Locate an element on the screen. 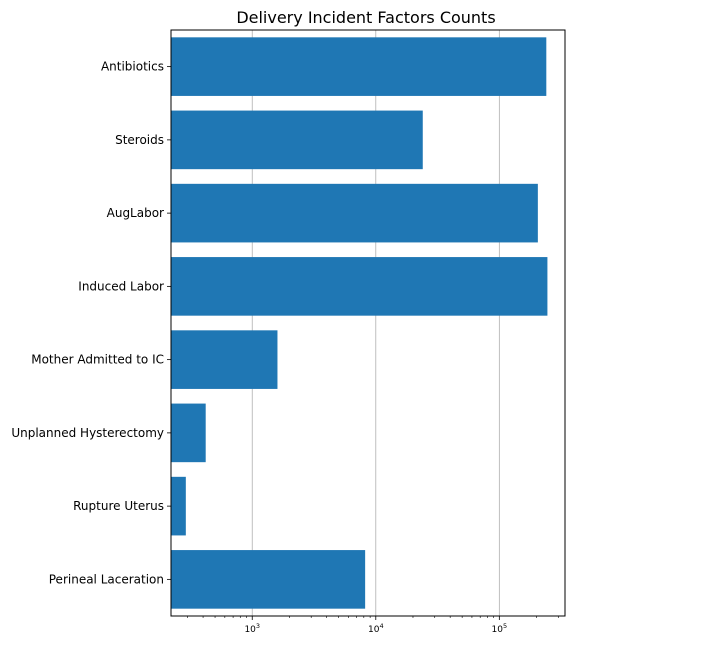 The height and width of the screenshot is (648, 720). bar-unplanned-hysterectomy is located at coordinates (188, 433).